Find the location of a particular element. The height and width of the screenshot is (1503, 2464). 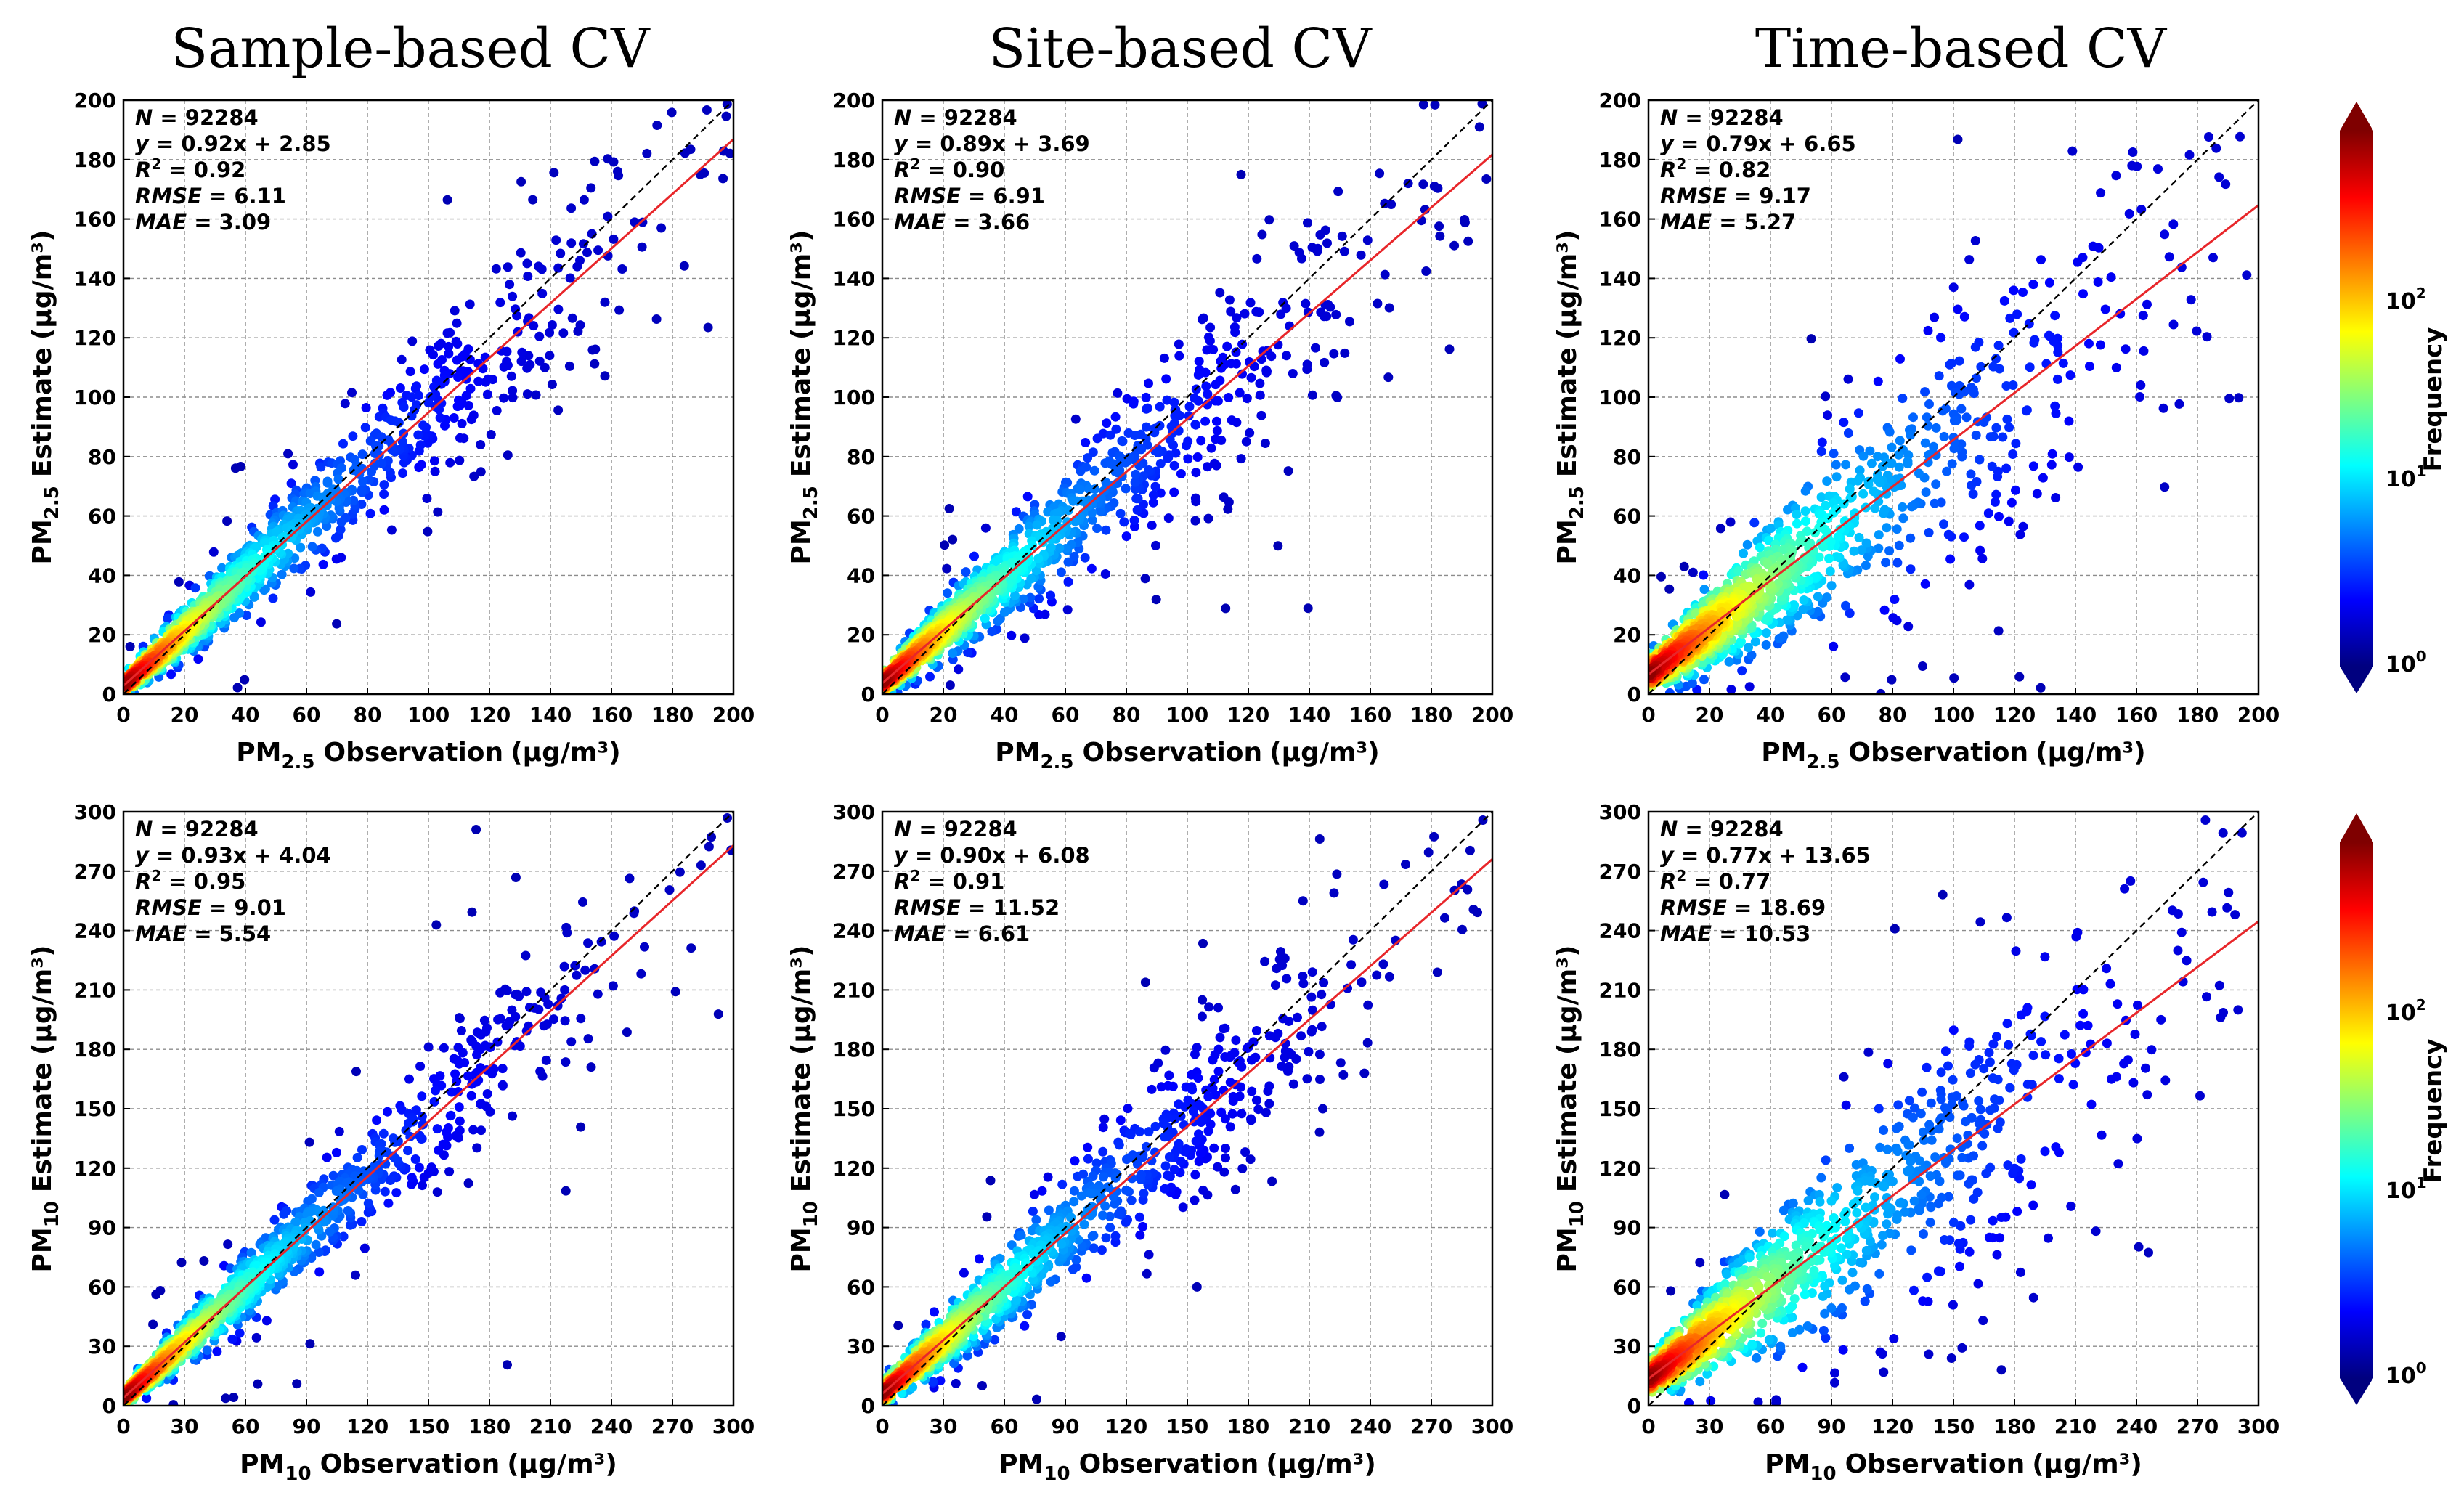

x-tick-label: 60 is located at coordinates (1832, 715).